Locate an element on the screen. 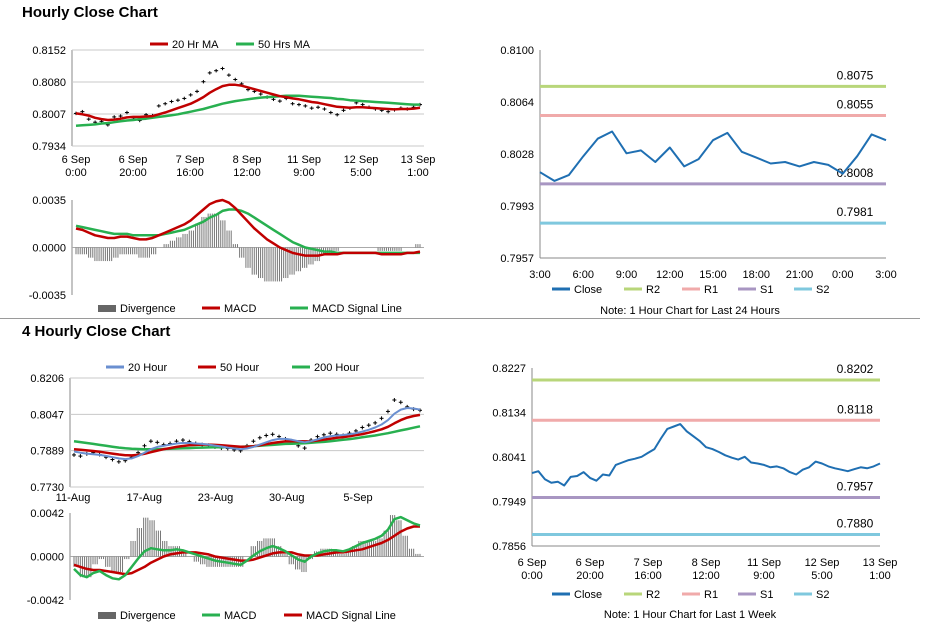 This screenshot has width=928, height=638. four-hourly-levels-x-tick: 11 Sep is located at coordinates (764, 563).